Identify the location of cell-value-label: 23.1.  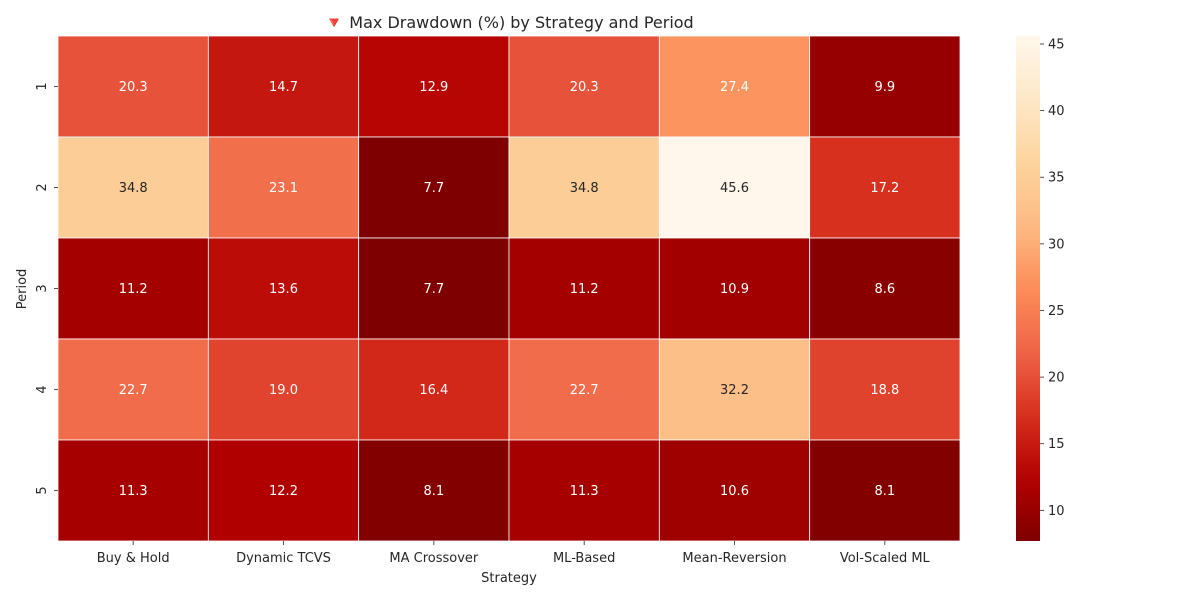
(283, 188).